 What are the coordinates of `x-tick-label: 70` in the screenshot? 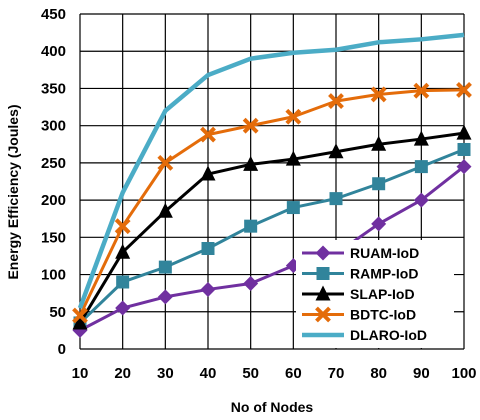 It's located at (336, 373).